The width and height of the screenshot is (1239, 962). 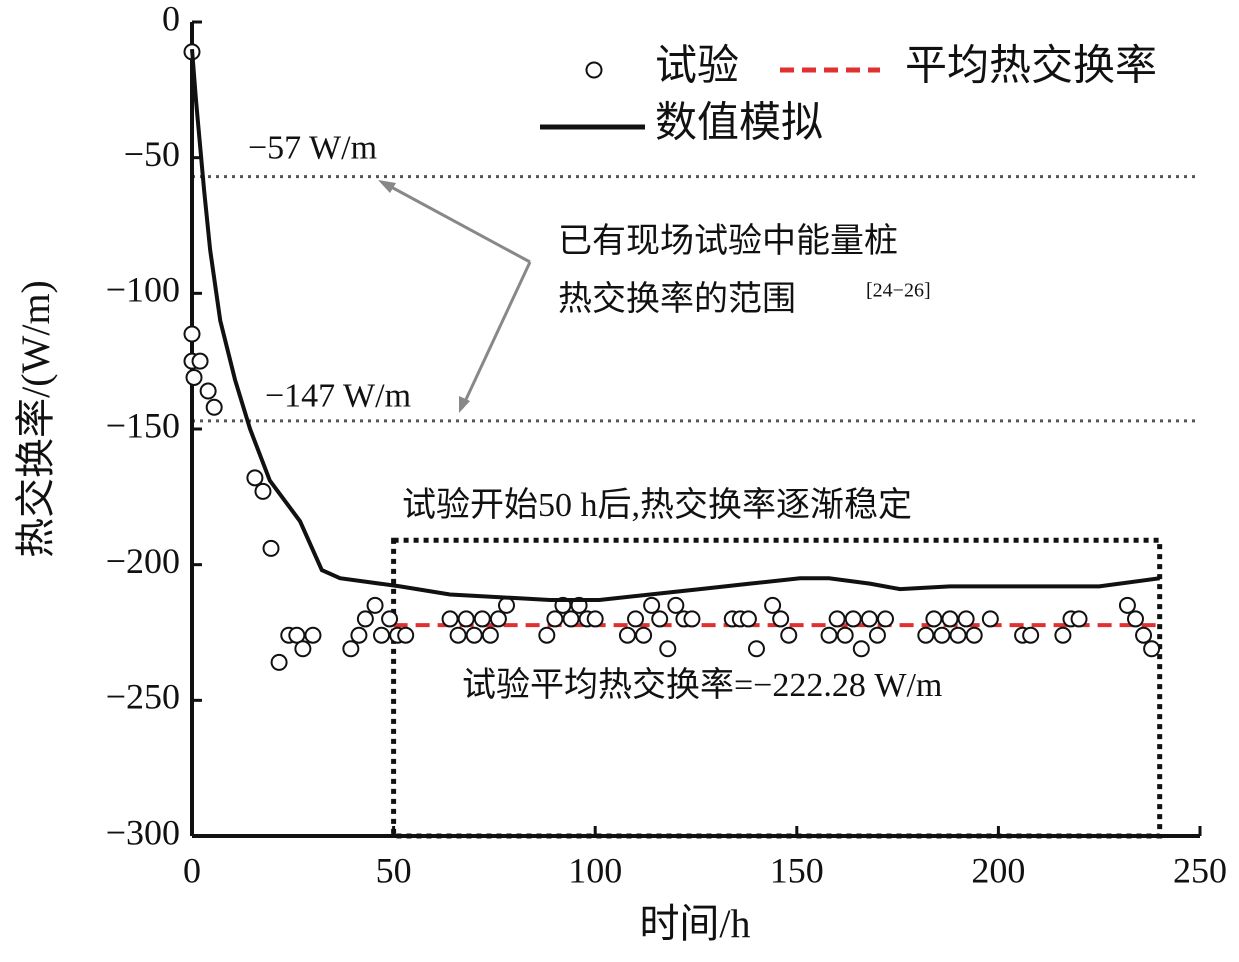 I want to click on x-axis-label: 时间/h, so click(x=694, y=923).